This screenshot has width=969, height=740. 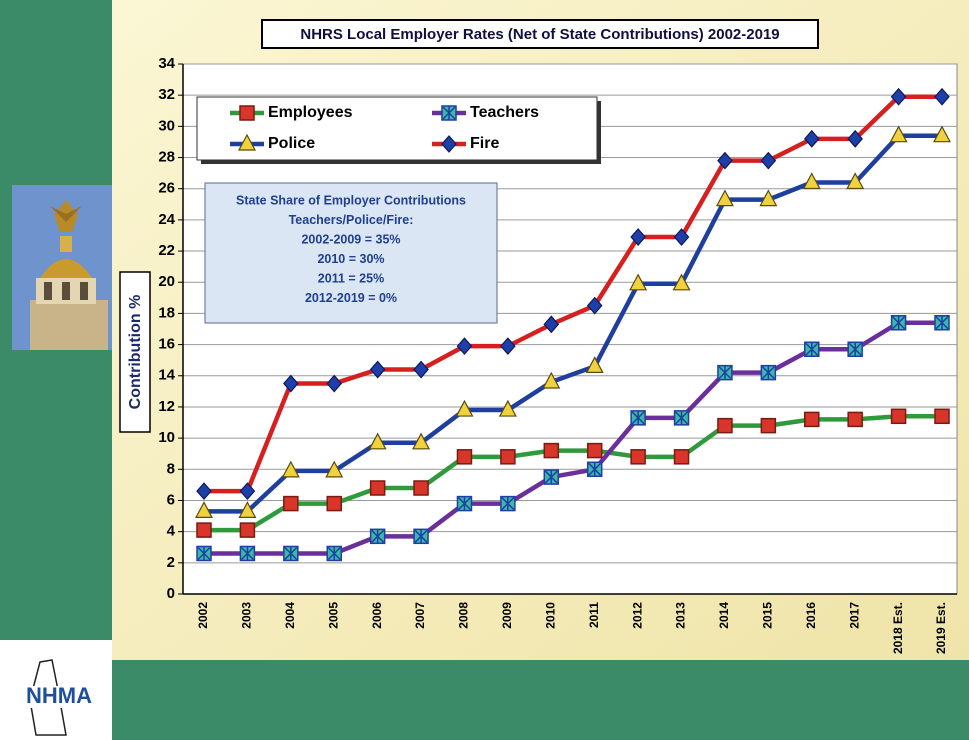 What do you see at coordinates (166, 437) in the screenshot?
I see `y-tick-label: 10` at bounding box center [166, 437].